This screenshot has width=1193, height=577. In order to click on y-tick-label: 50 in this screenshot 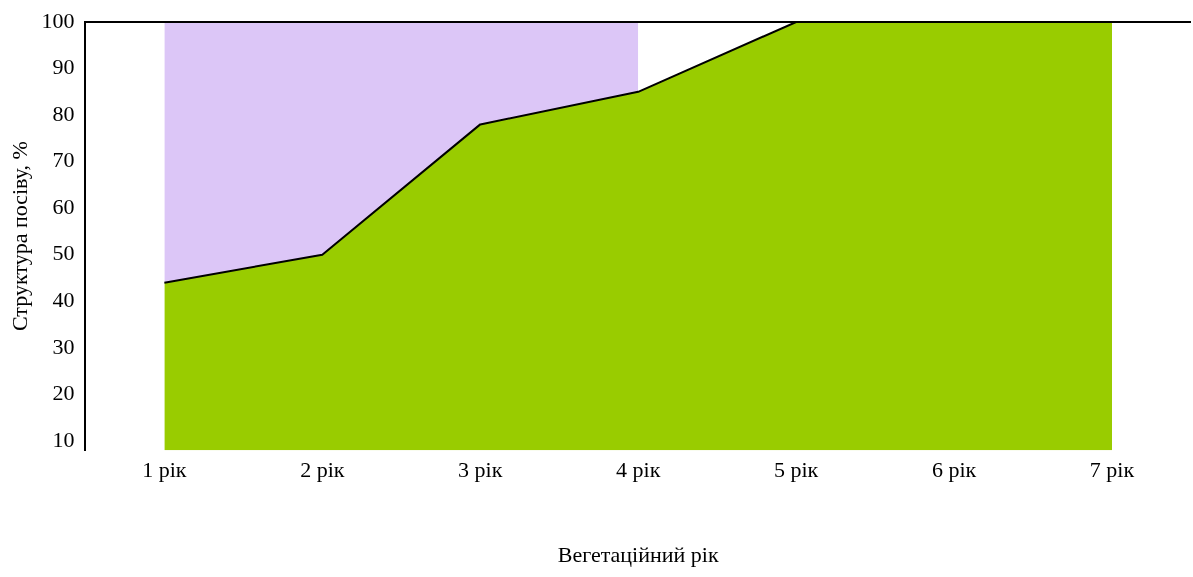, I will do `click(63, 253)`.